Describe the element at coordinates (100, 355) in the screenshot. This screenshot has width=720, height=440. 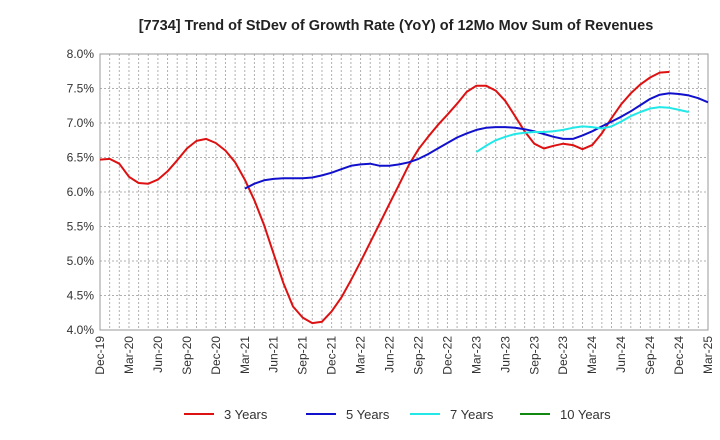
I see `x-tick-label: Dec-19` at that location.